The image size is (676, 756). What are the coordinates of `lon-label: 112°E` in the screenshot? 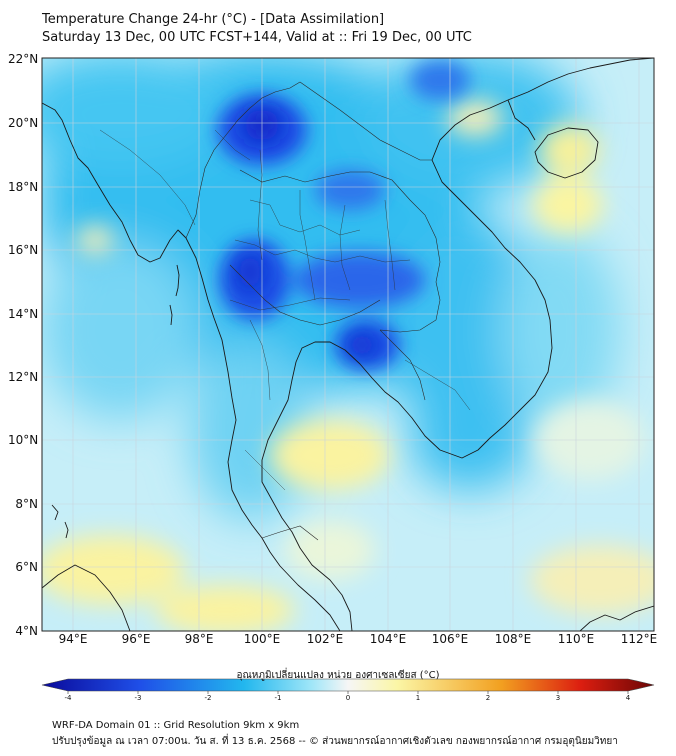 It's located at (639, 639).